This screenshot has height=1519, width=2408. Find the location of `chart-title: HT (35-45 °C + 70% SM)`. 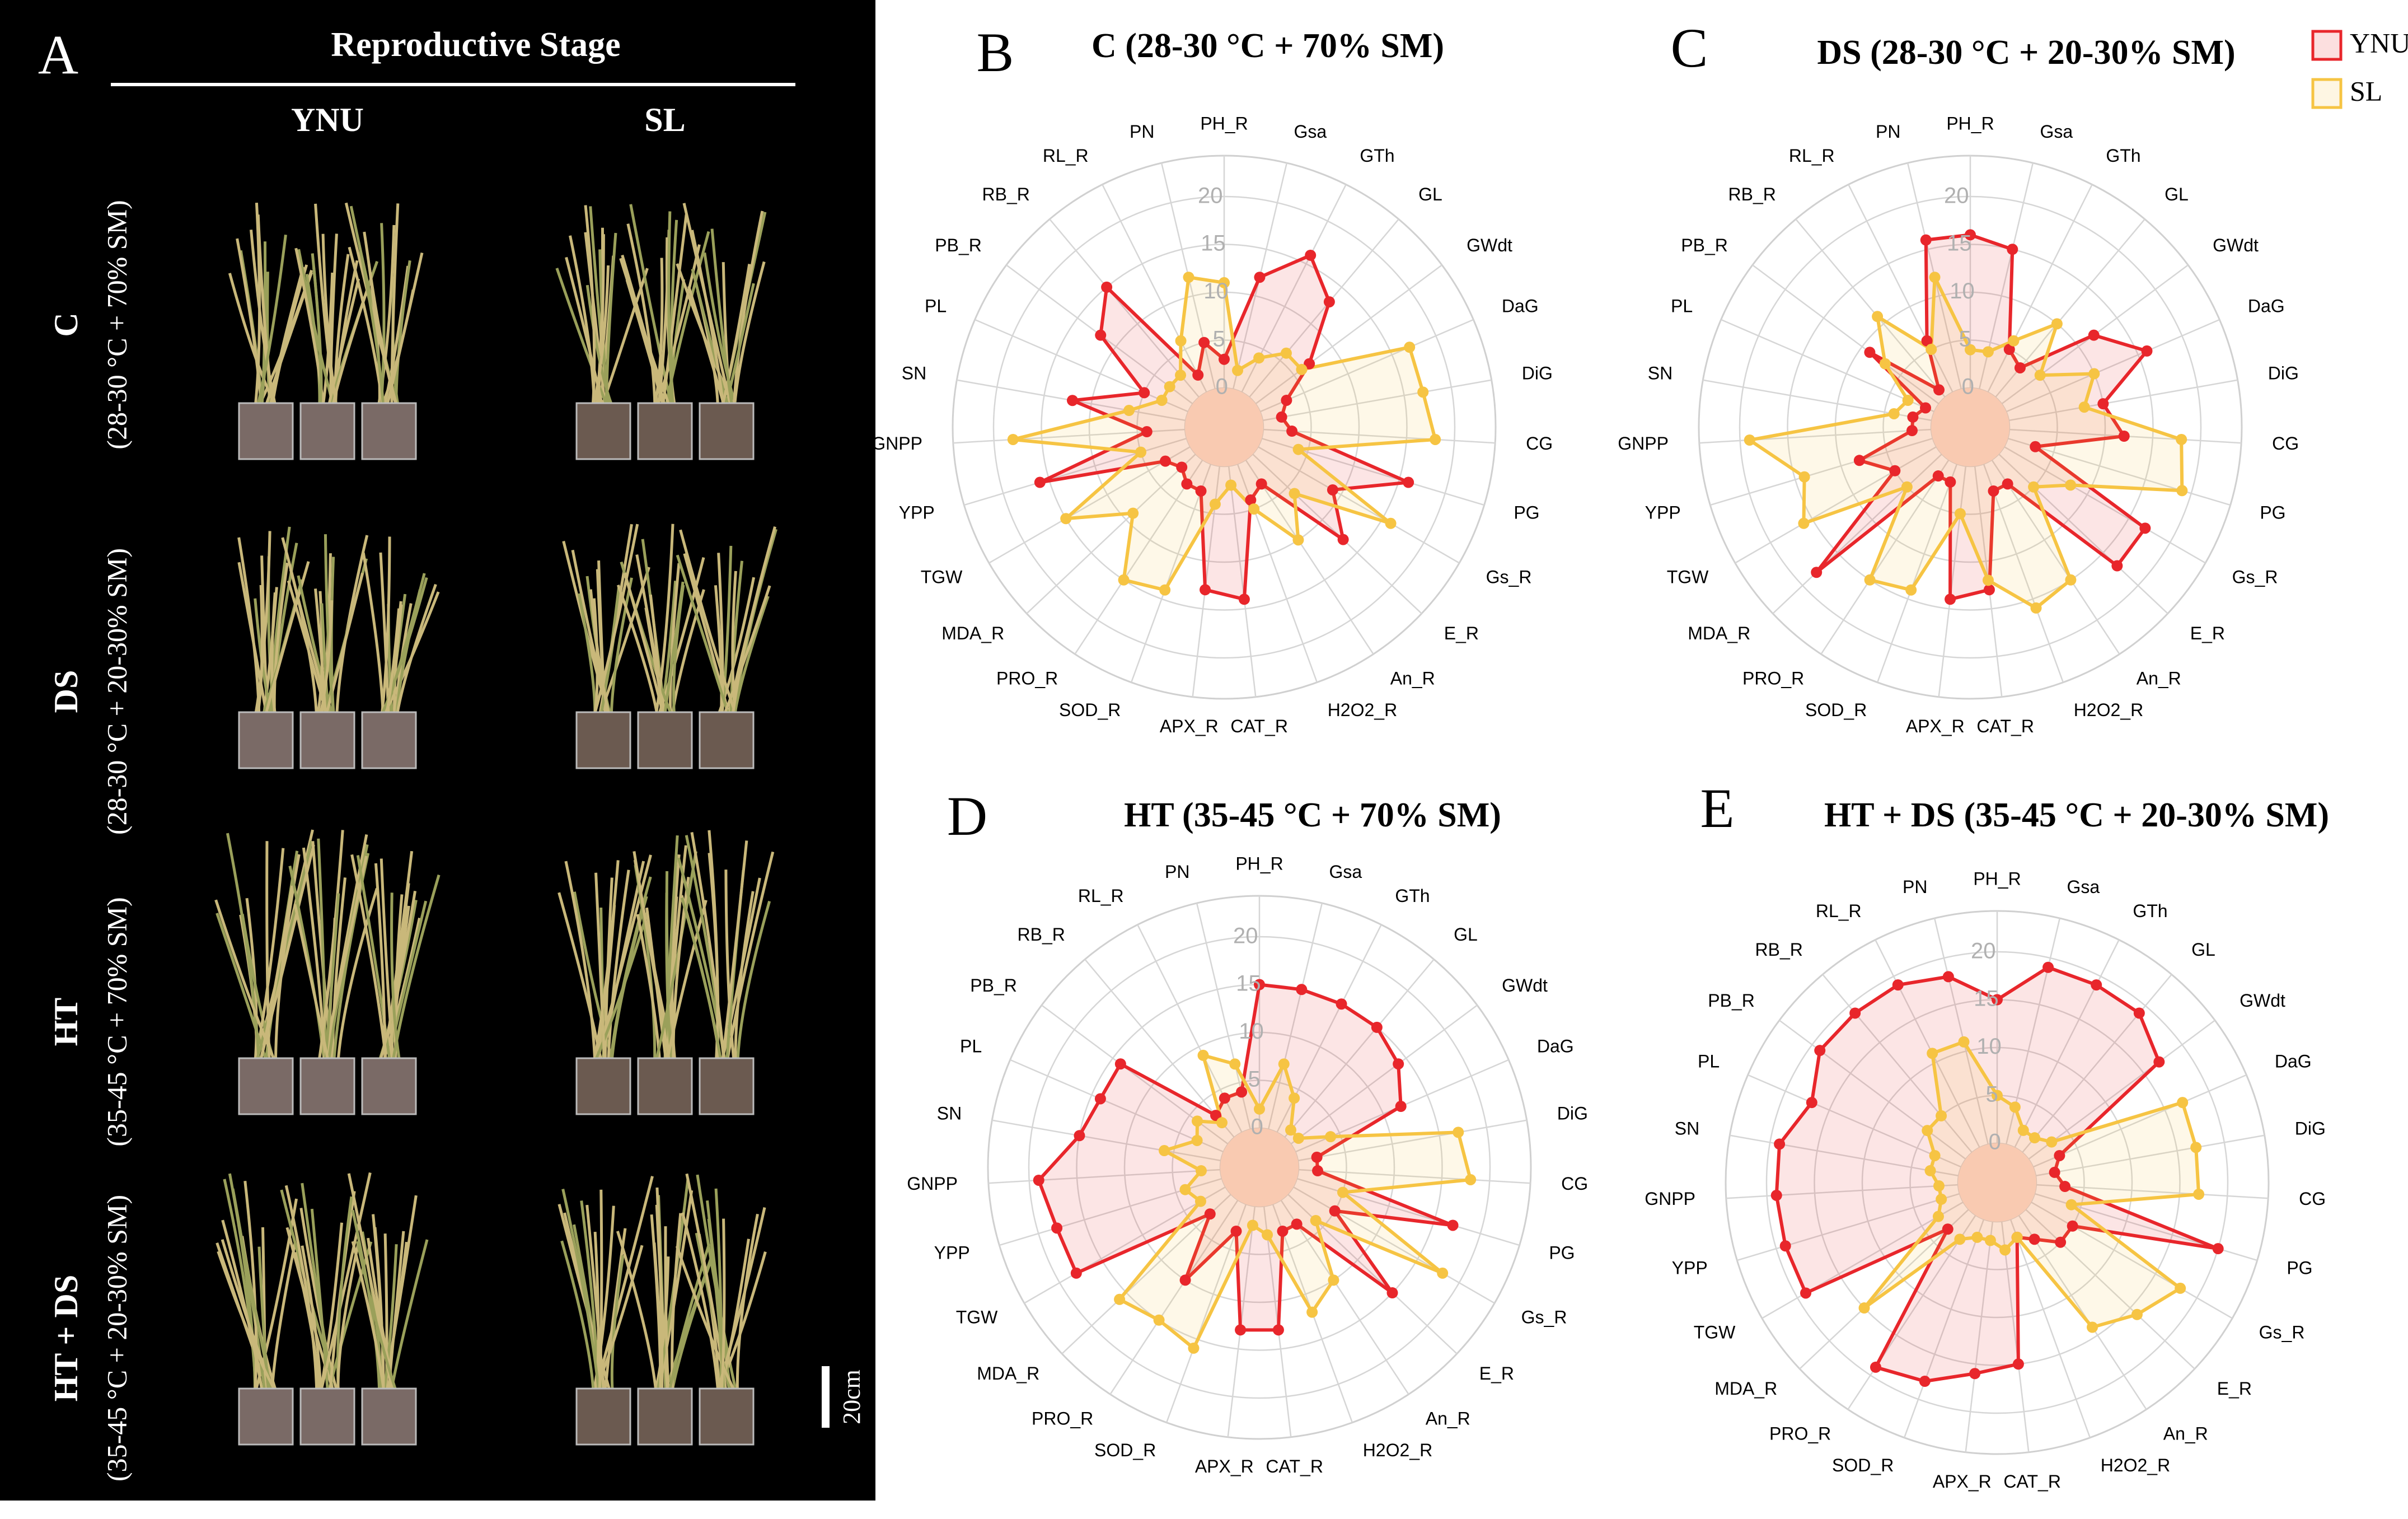

chart-title: HT (35-45 °C + 70% SM) is located at coordinates (1312, 815).